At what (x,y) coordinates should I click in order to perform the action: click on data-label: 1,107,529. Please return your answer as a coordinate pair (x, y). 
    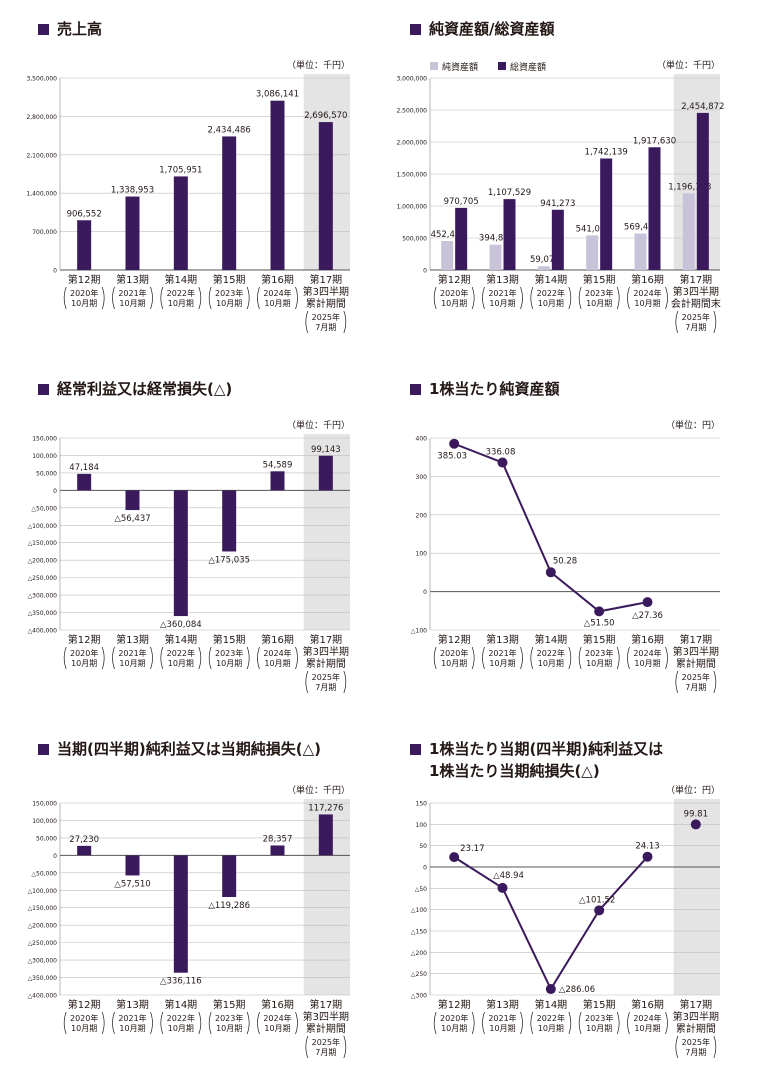
    Looking at the image, I should click on (509, 193).